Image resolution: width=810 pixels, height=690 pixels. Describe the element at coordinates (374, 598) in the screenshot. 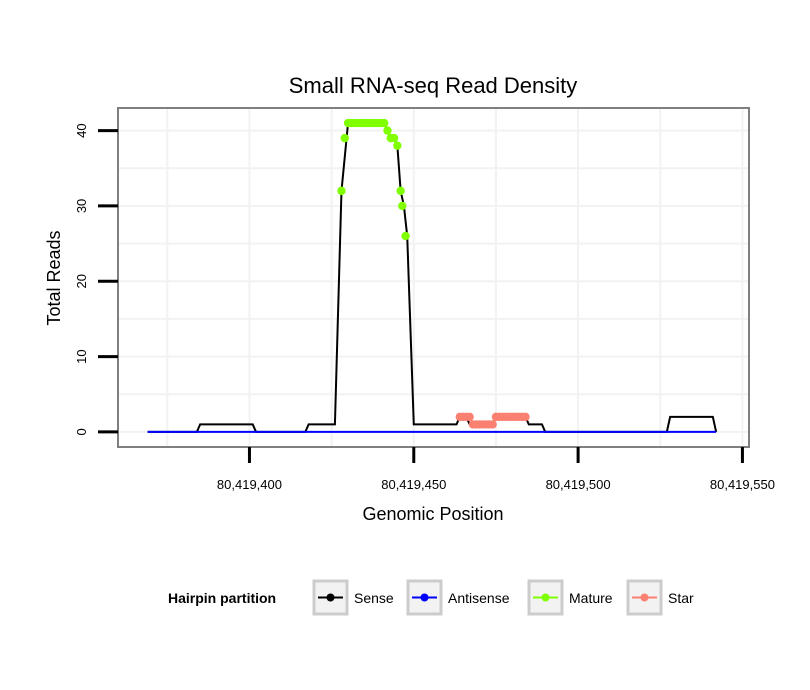

I see `legend-label: Sense` at that location.